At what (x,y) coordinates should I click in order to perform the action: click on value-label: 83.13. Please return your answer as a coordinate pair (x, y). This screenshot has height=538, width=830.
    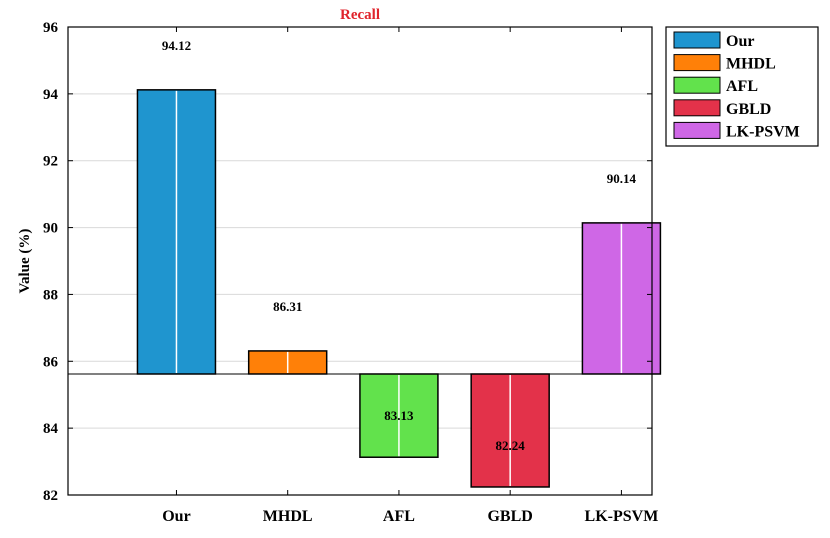
    Looking at the image, I should click on (399, 415).